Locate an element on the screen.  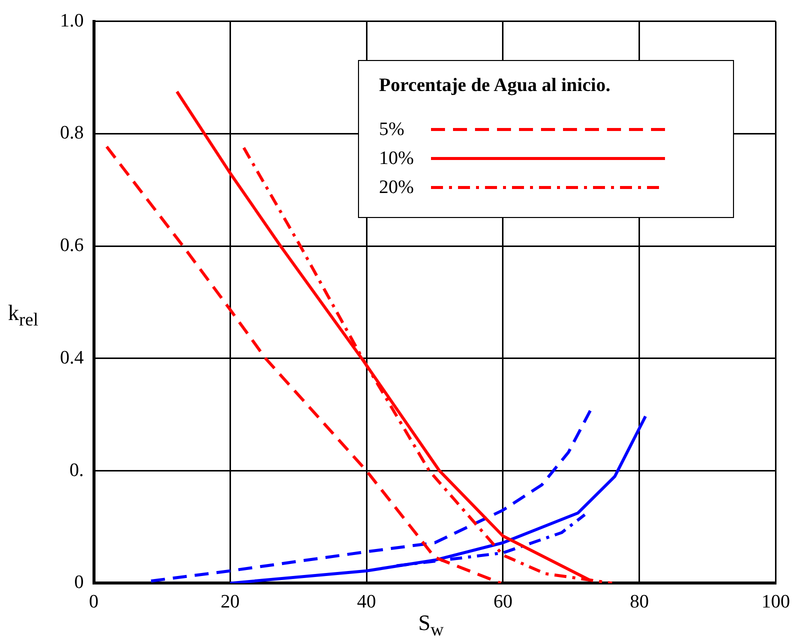
x-tick-label: 60 is located at coordinates (502, 602).